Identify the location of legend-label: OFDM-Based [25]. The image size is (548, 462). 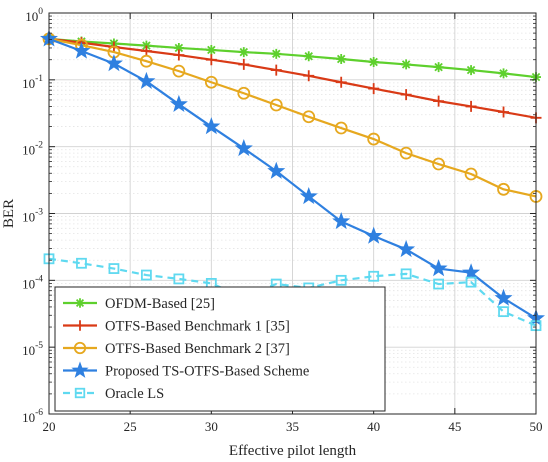
(160, 304).